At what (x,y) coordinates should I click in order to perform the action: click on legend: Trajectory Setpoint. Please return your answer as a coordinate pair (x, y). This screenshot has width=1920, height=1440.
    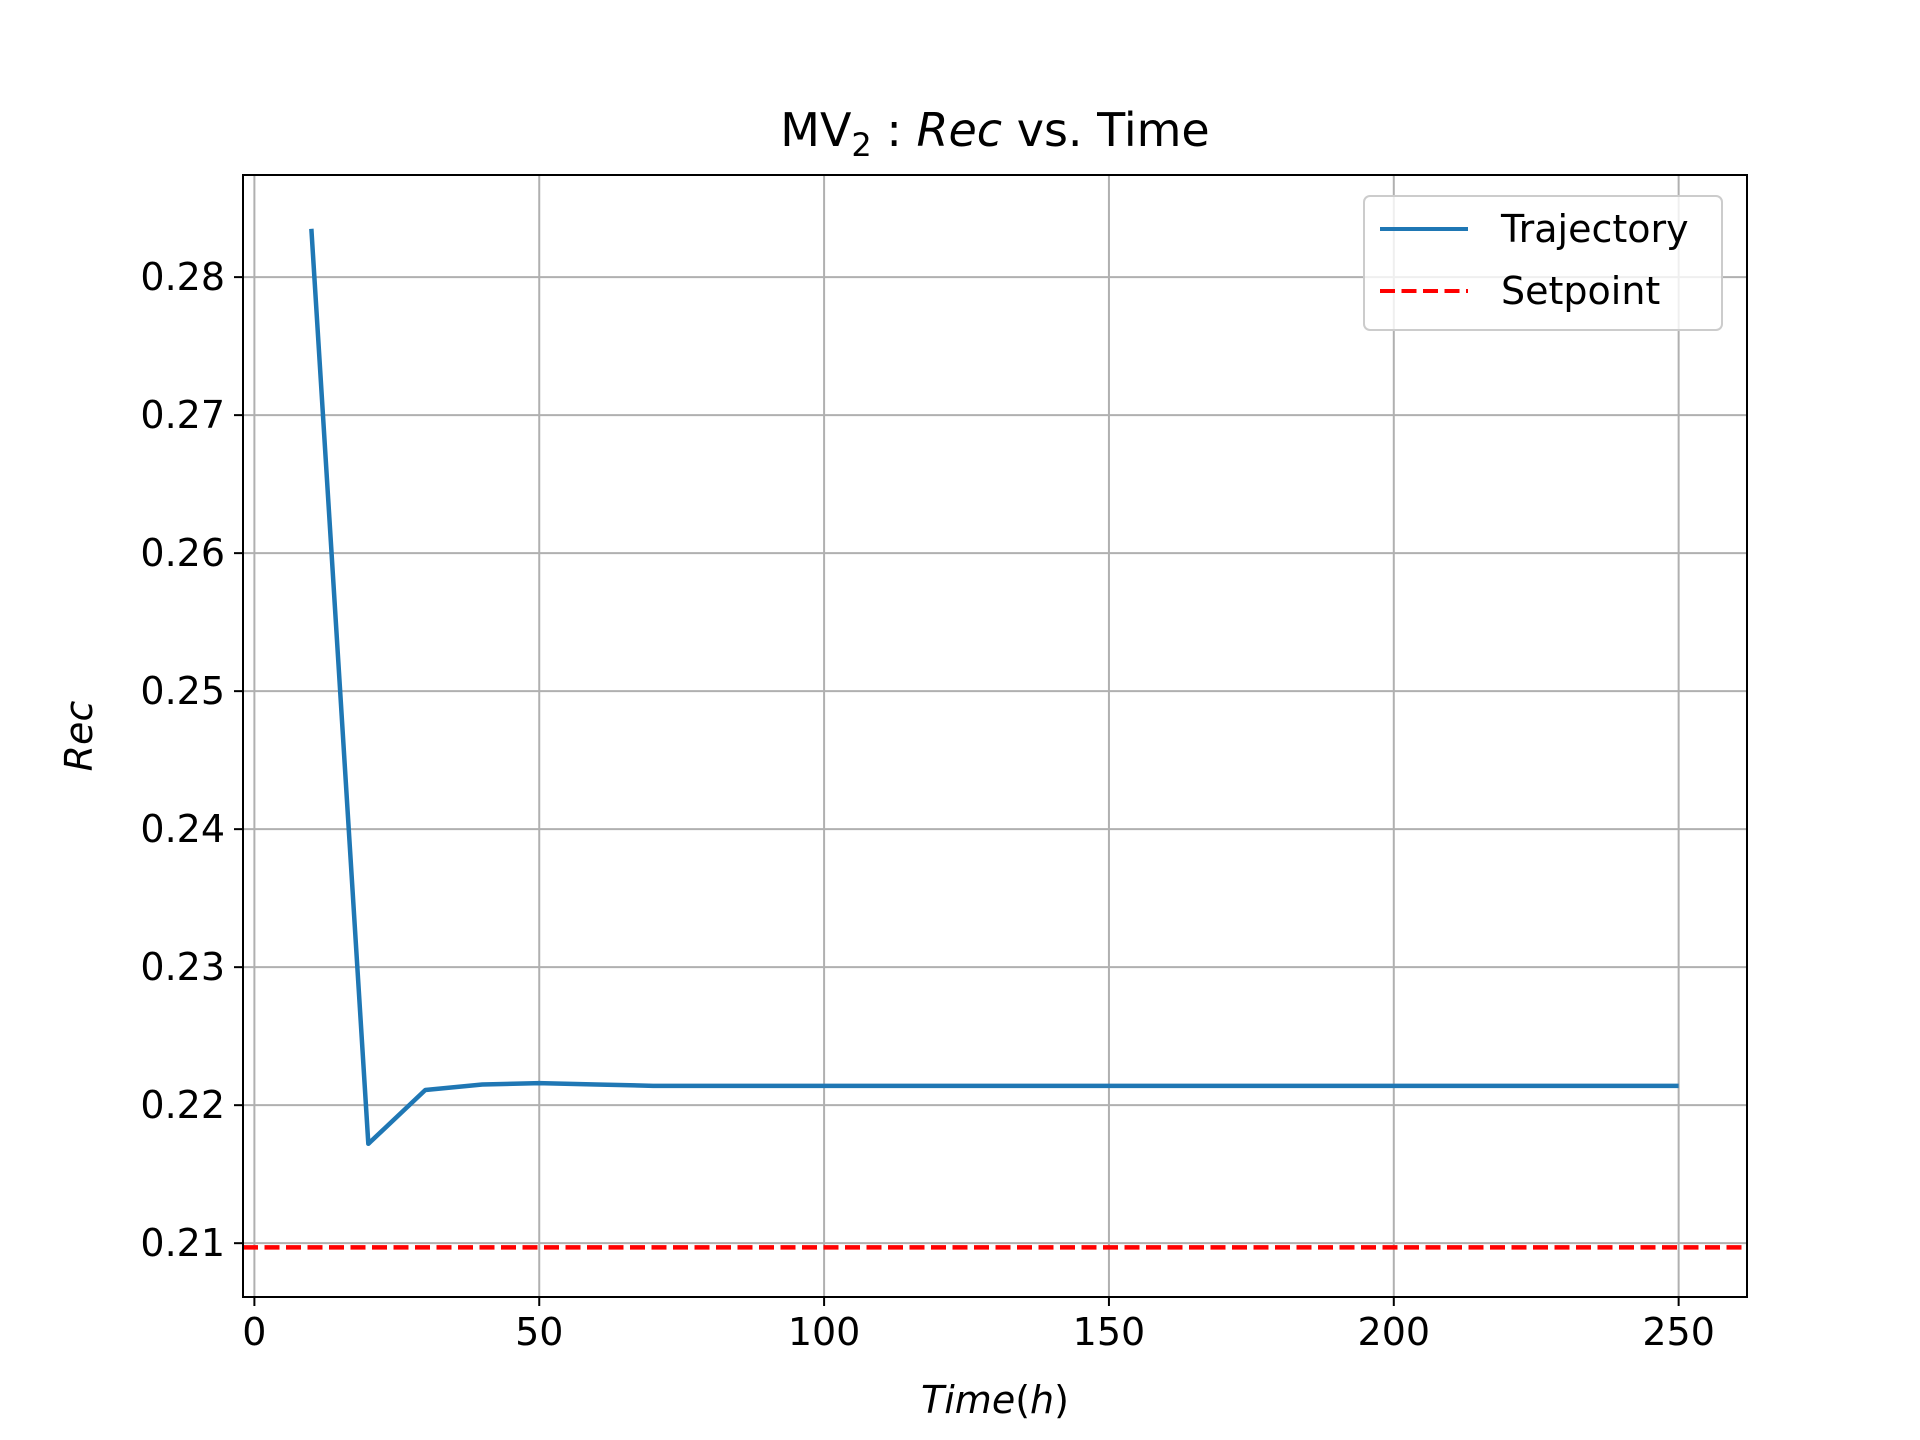
    Looking at the image, I should click on (1543, 263).